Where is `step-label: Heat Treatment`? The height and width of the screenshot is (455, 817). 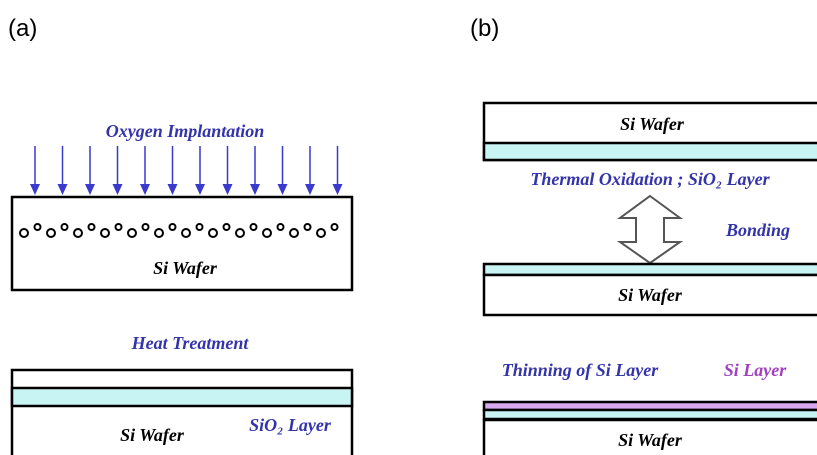 step-label: Heat Treatment is located at coordinates (190, 343).